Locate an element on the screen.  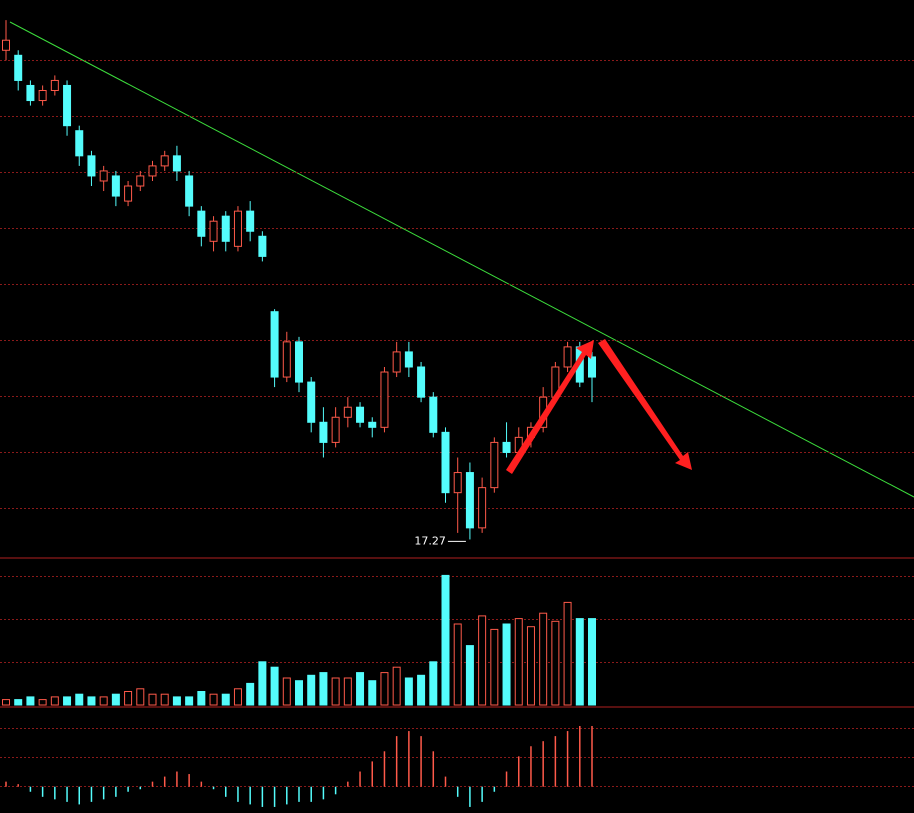
up-arrow is located at coordinates (550, 407).